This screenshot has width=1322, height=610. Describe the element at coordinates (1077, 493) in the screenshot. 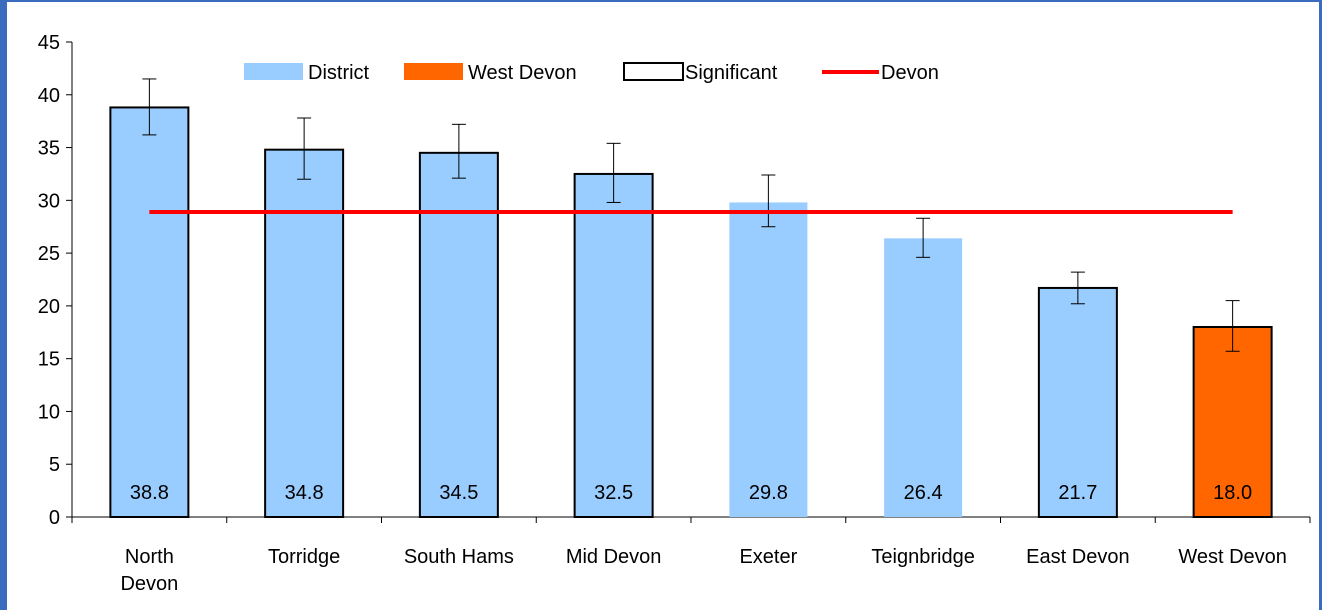

I see `data-label: 21.7` at that location.